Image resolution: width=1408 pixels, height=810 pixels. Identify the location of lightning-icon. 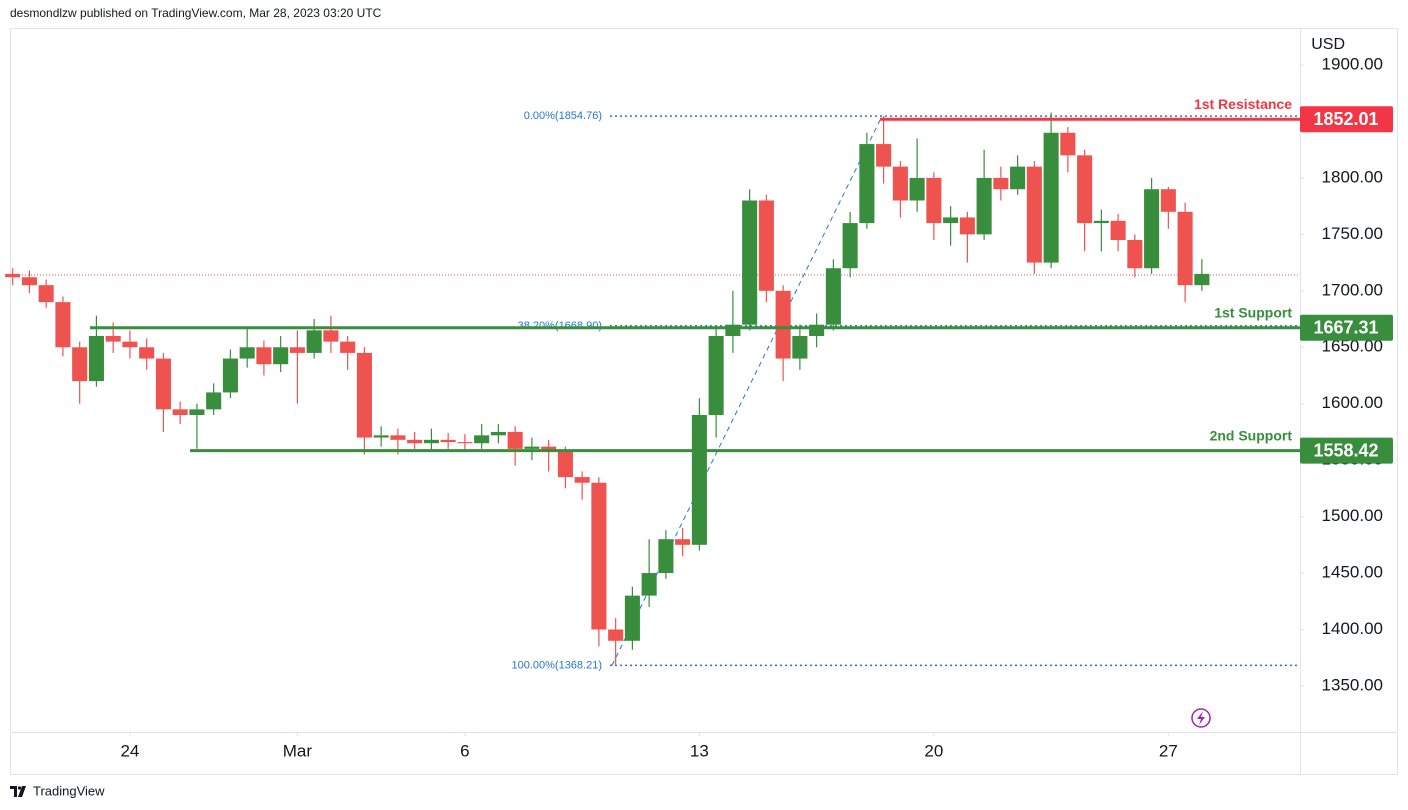
(1201, 718).